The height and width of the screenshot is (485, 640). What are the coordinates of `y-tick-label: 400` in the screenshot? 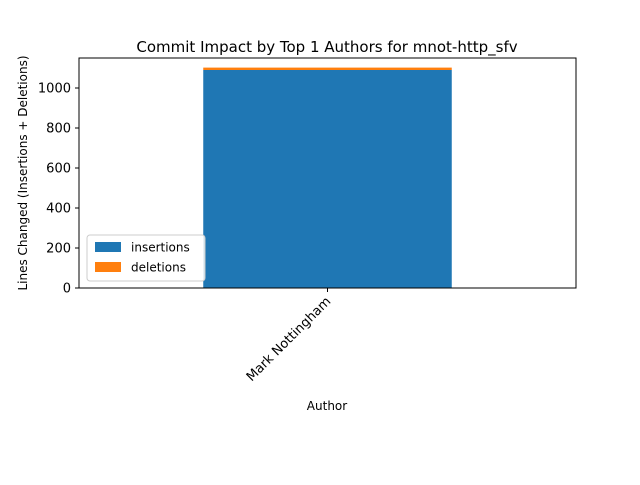 It's located at (58, 209).